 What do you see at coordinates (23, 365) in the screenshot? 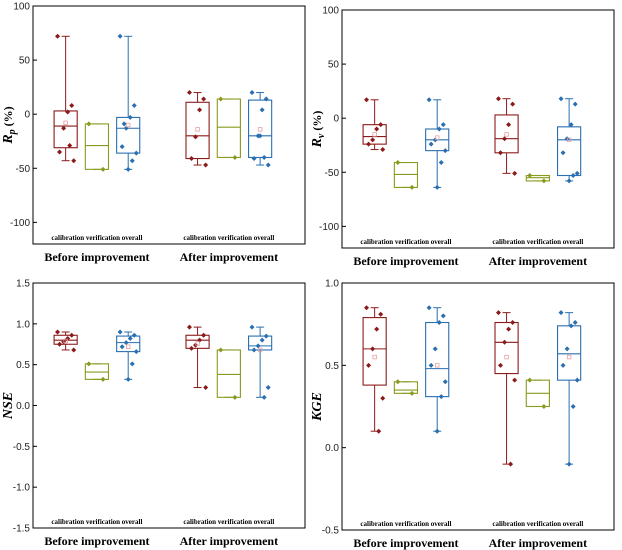
I see `y-tick-label: 0.5` at bounding box center [23, 365].